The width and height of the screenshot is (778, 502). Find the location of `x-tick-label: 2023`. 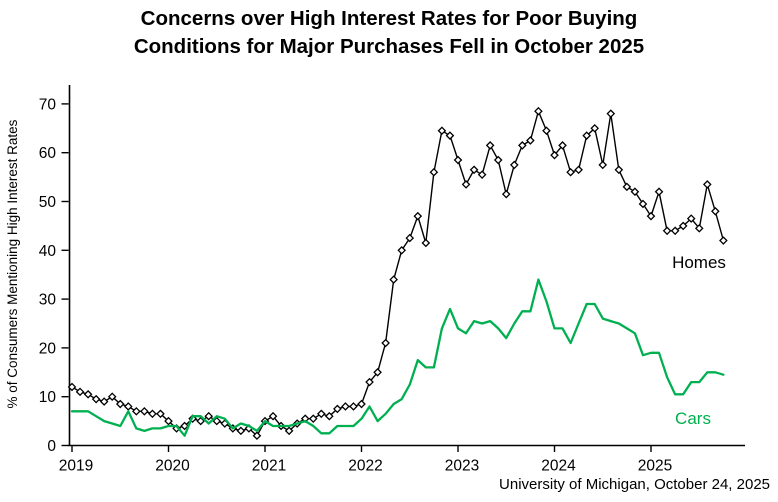

x-tick-label: 2023 is located at coordinates (462, 466).